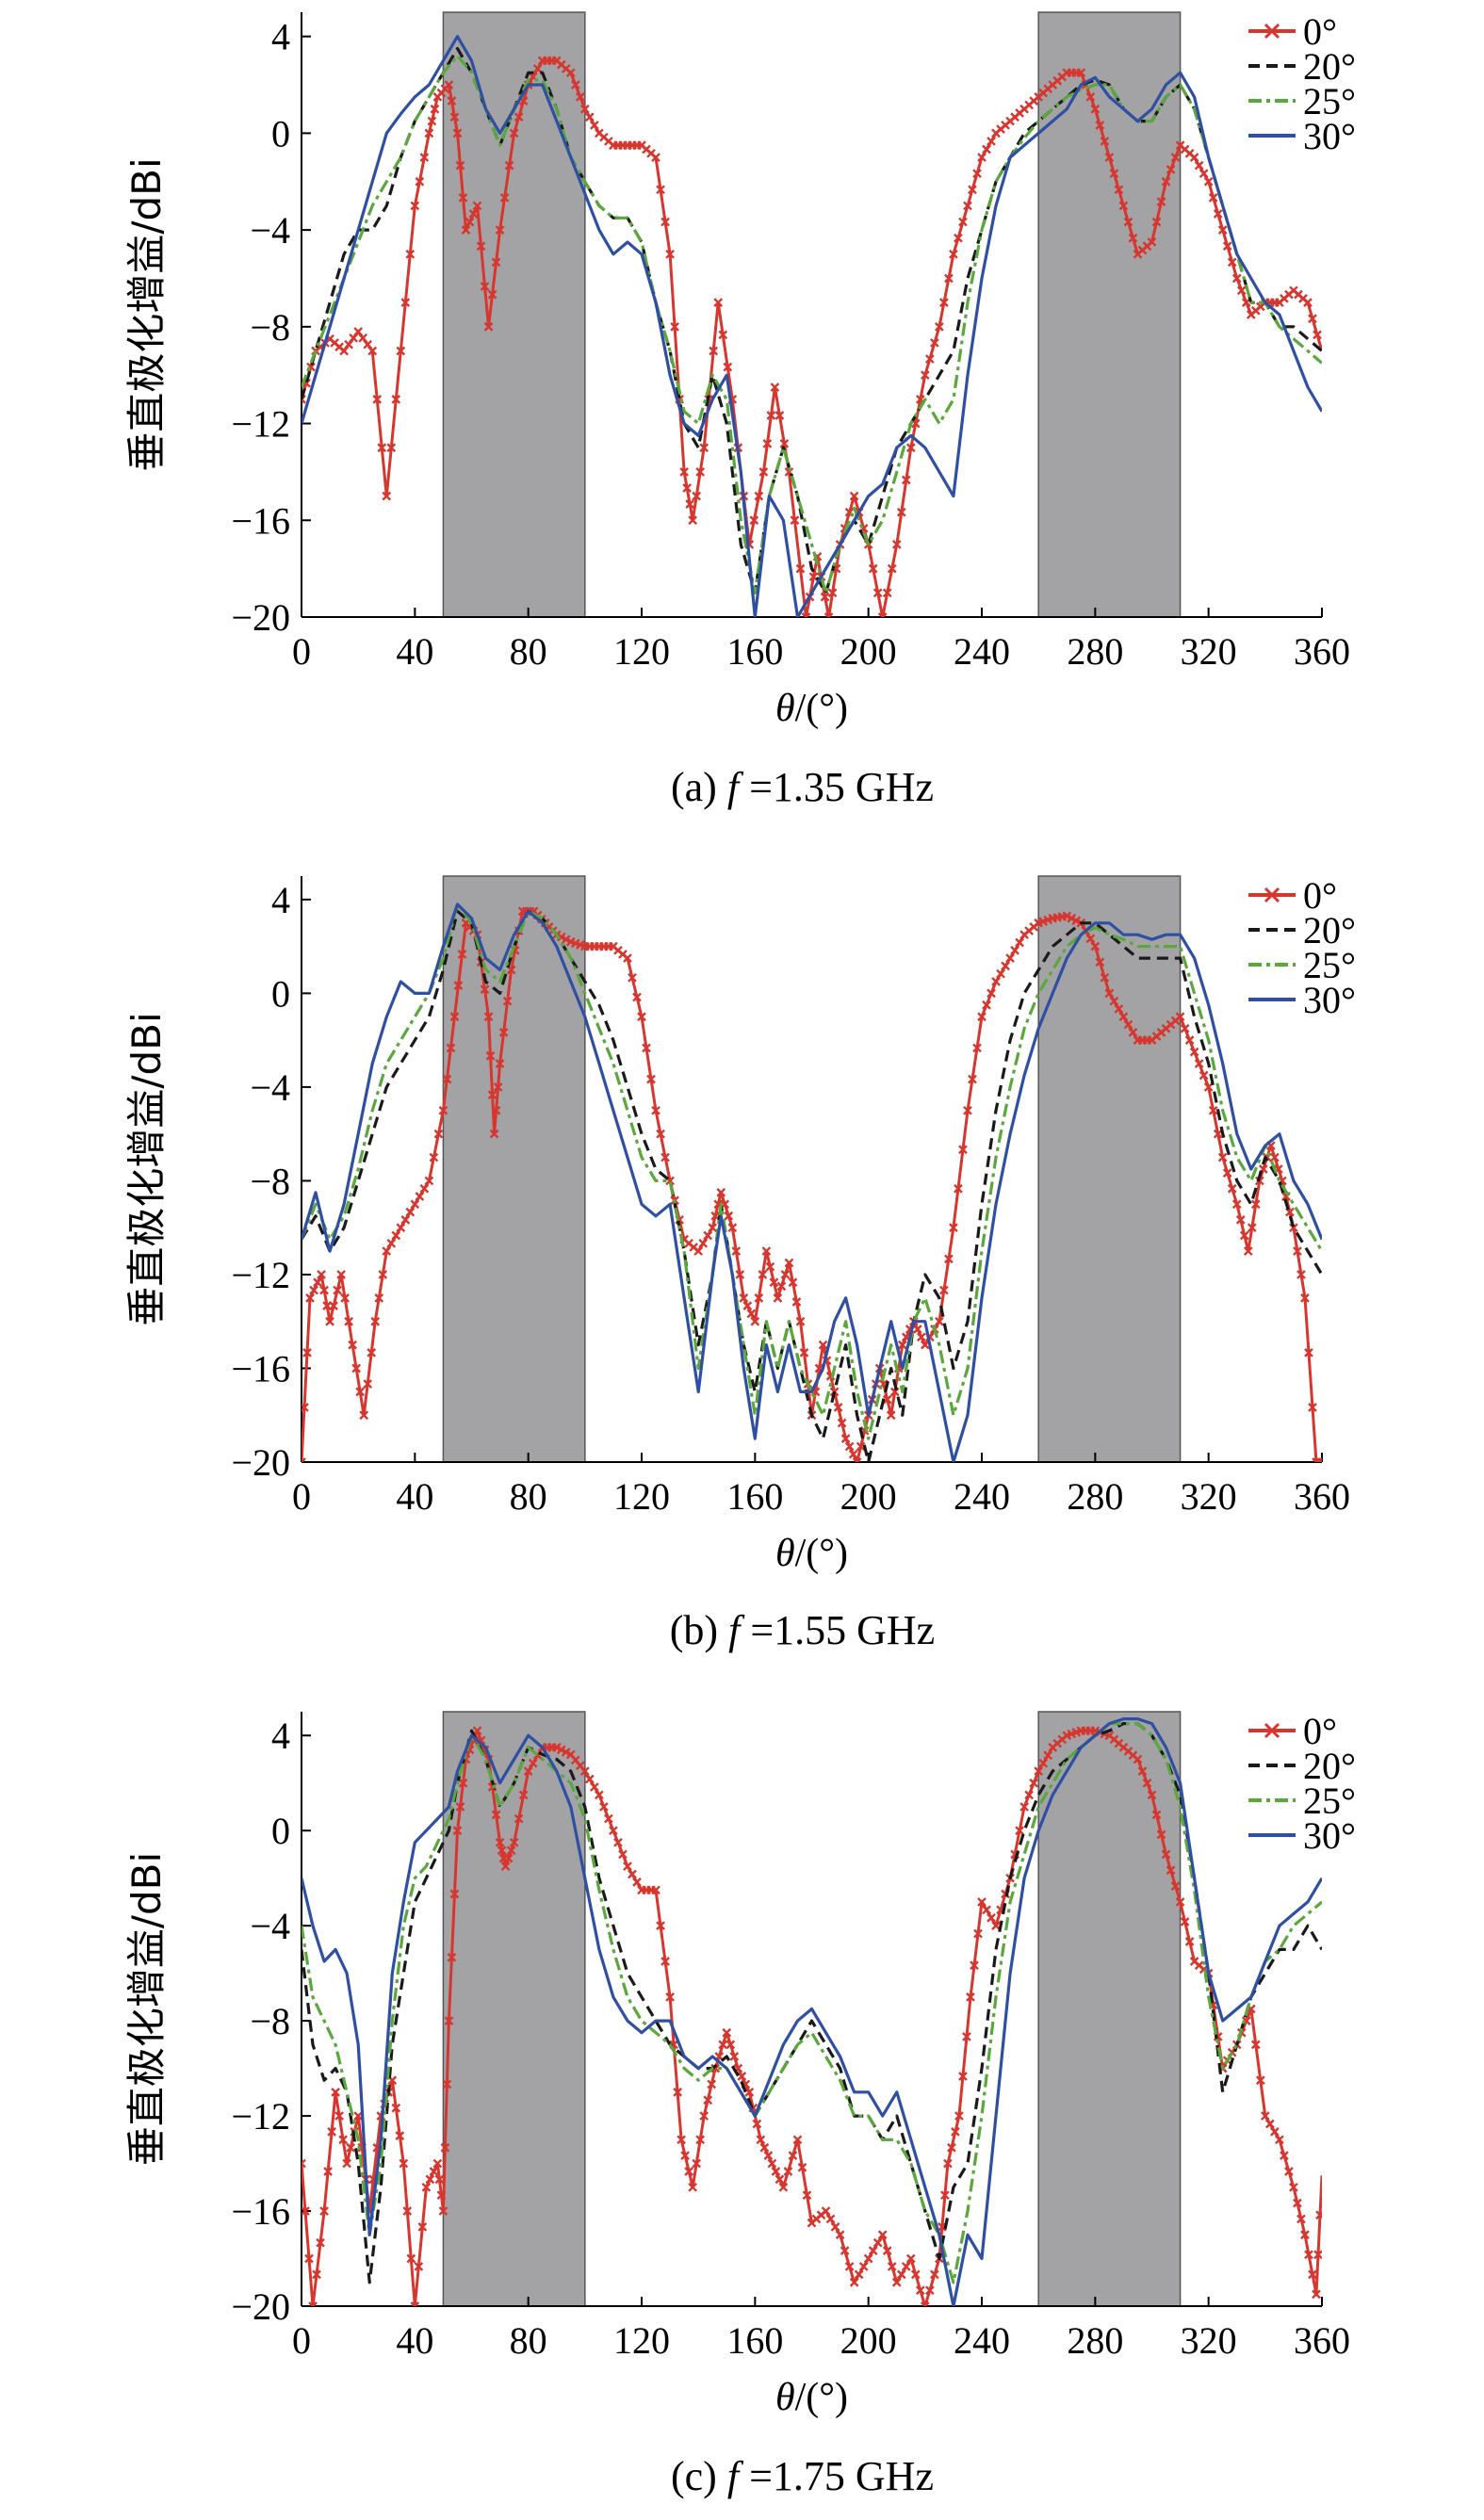 The width and height of the screenshot is (1484, 2520). Describe the element at coordinates (1272, 894) in the screenshot. I see `legend-marker` at that location.